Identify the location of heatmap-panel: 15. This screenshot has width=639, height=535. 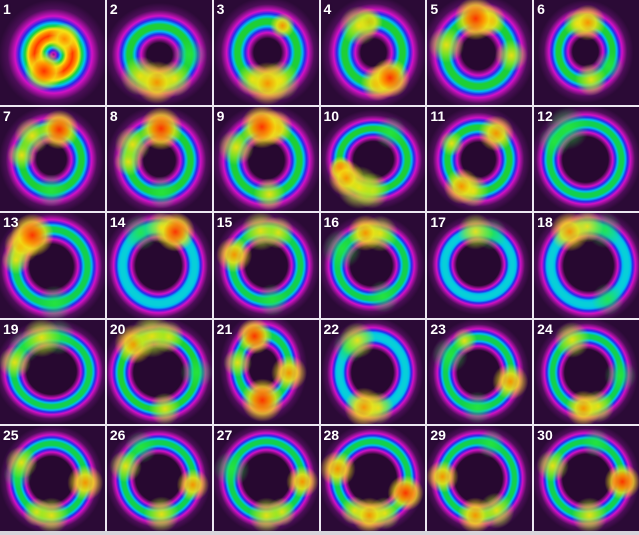
(266, 265).